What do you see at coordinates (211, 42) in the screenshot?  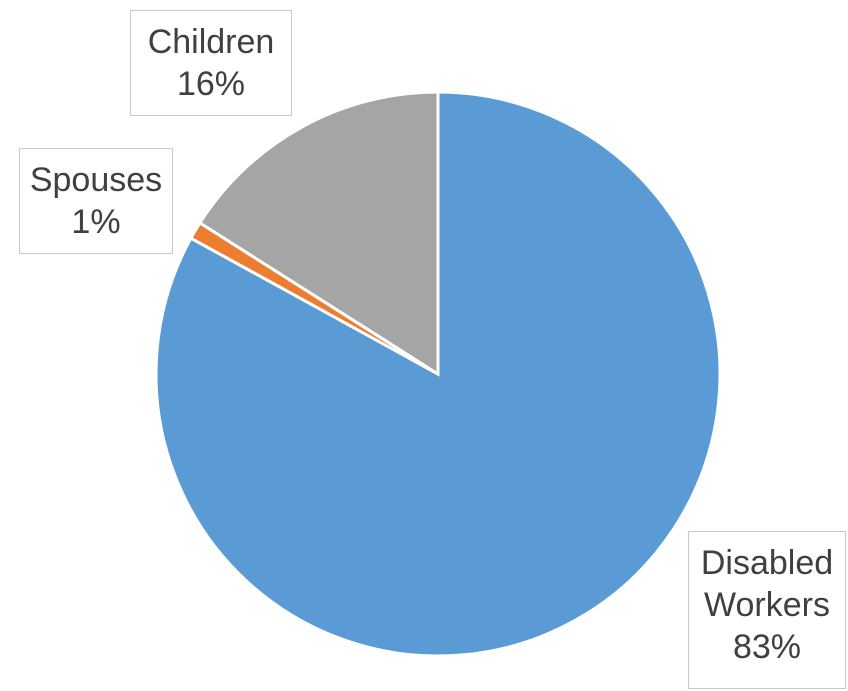 I see `label-children-name: Children` at bounding box center [211, 42].